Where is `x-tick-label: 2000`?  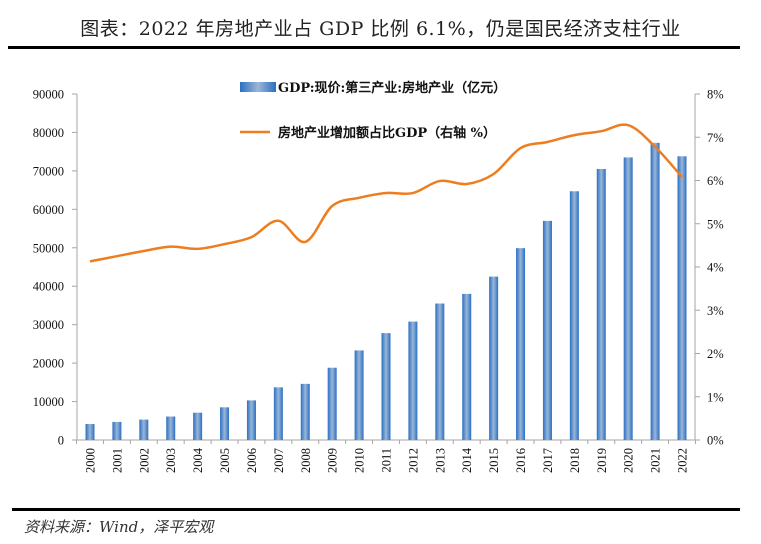 x-tick-label: 2000 is located at coordinates (91, 460).